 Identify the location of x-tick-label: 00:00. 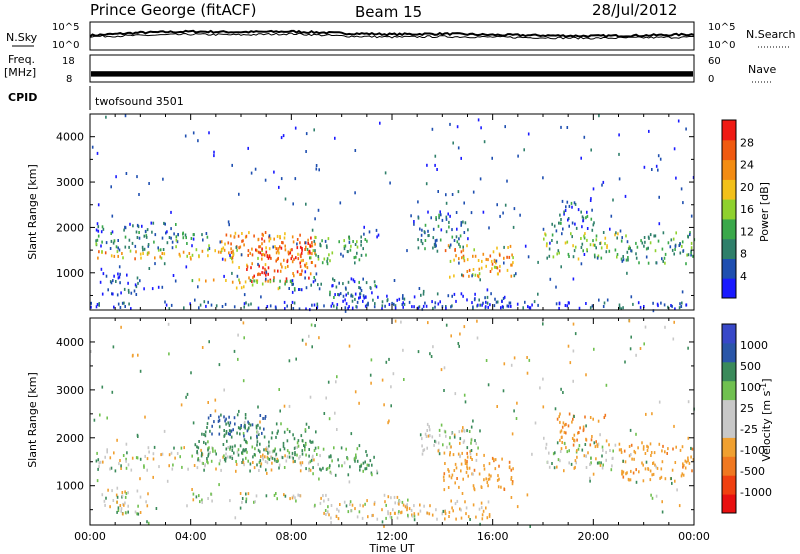
(90, 536).